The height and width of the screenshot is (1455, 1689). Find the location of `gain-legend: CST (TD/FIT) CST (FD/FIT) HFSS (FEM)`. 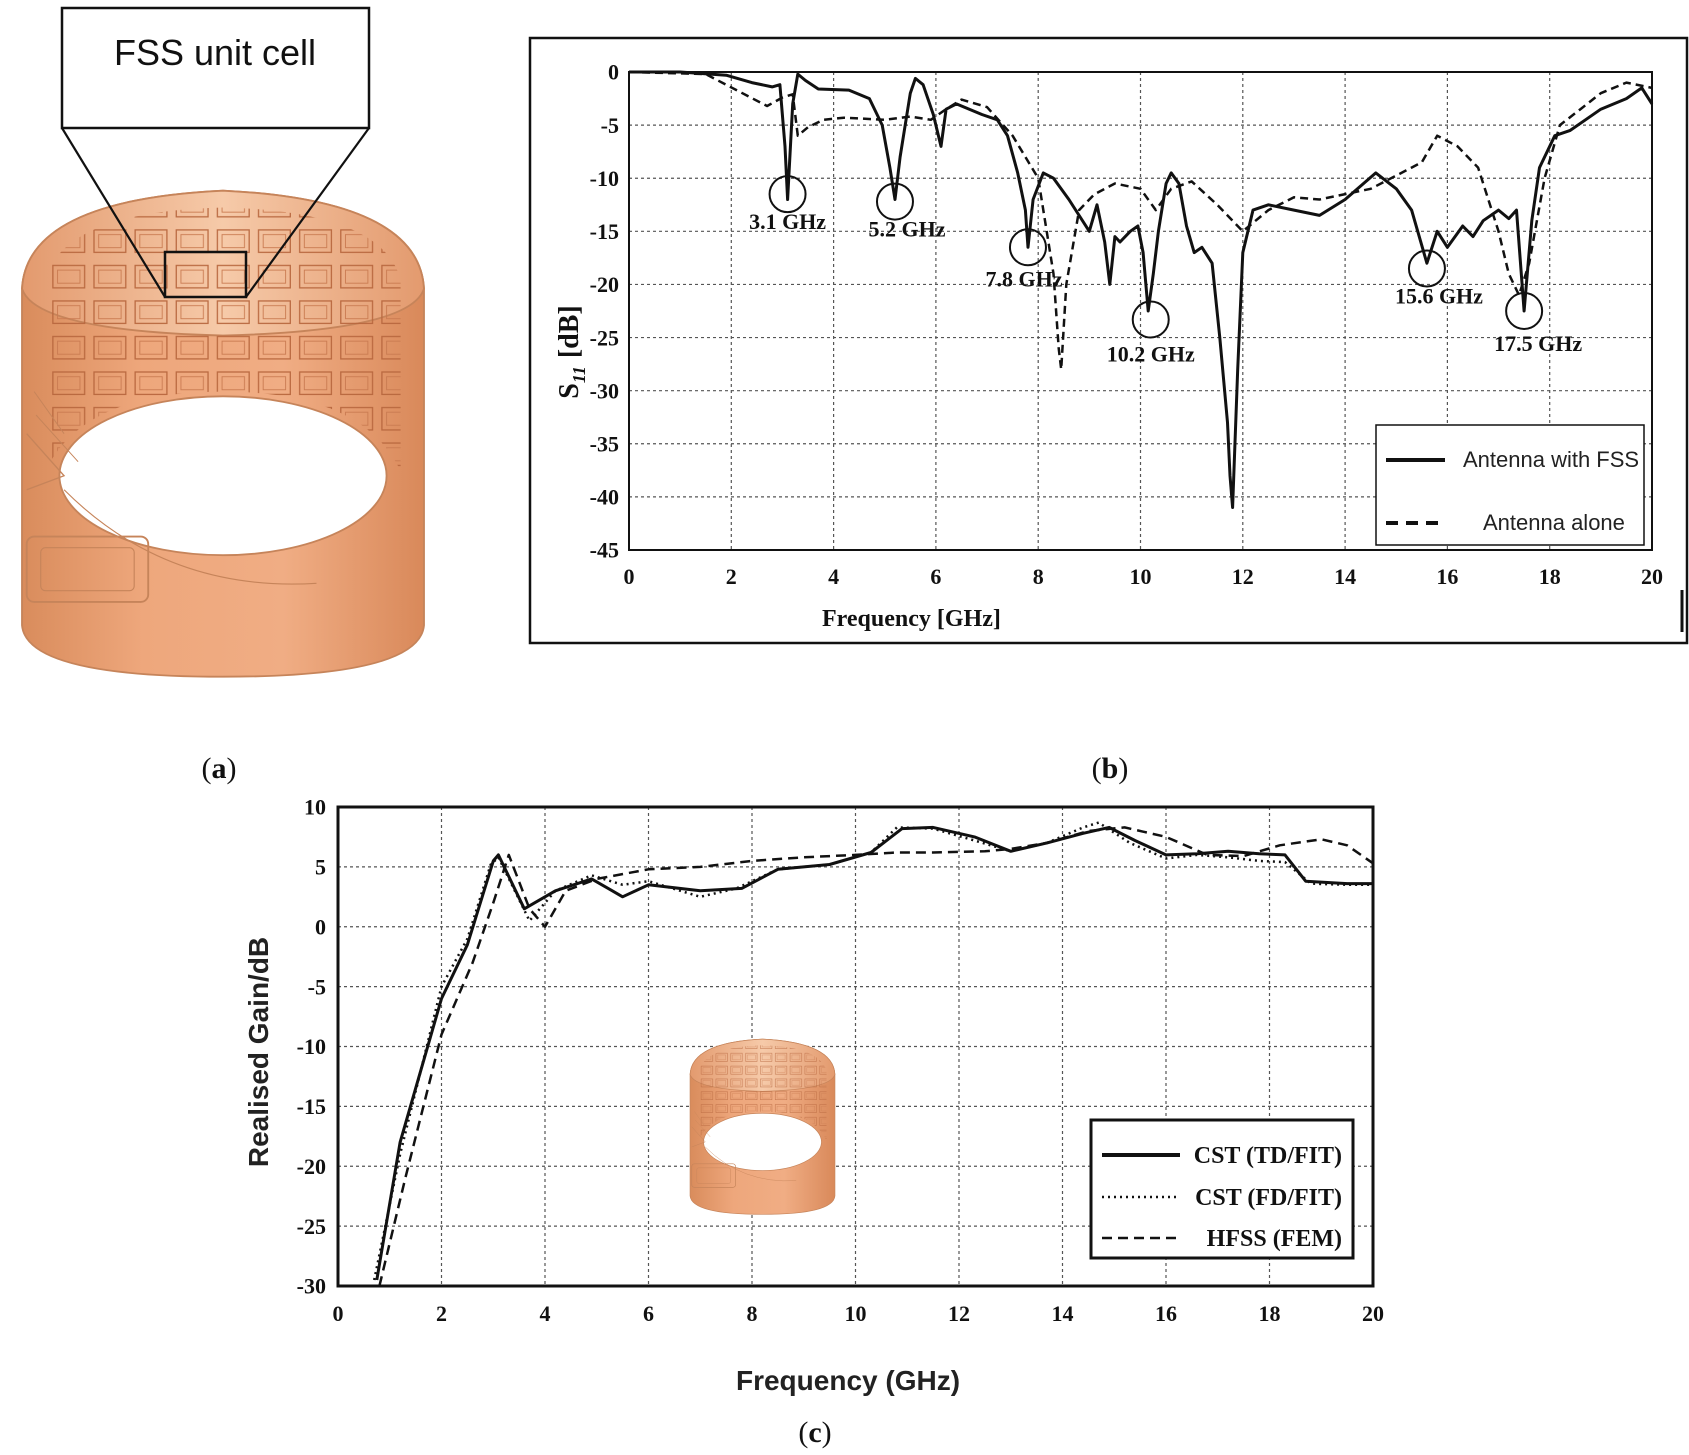

gain-legend: CST (TD/FIT) CST (FD/FIT) HFSS (FEM) is located at coordinates (1222, 1189).